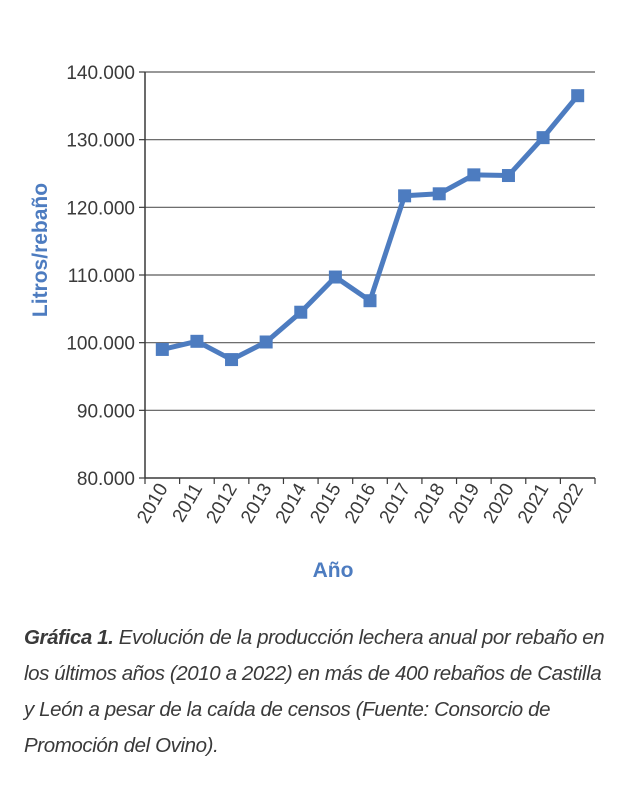 The image size is (627, 800). What do you see at coordinates (106, 411) in the screenshot?
I see `y-tick-label: 90.000` at bounding box center [106, 411].